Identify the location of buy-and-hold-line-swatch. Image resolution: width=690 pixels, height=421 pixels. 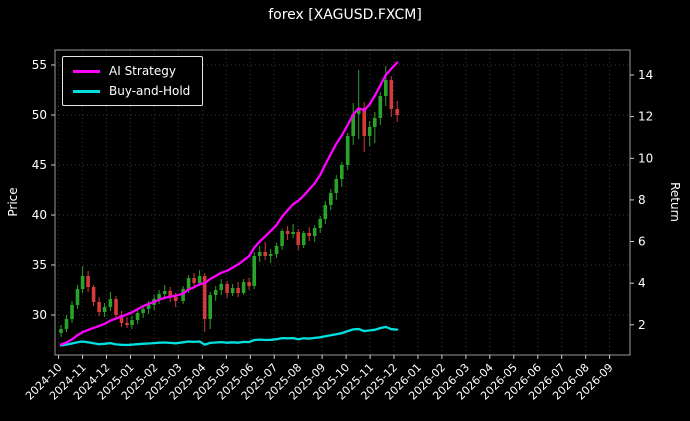
(86, 91).